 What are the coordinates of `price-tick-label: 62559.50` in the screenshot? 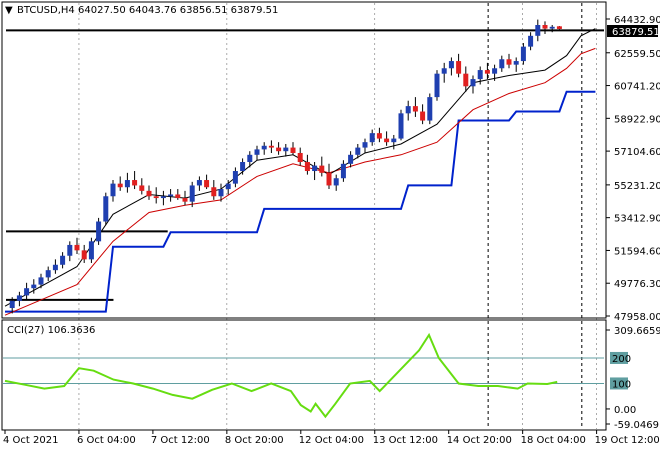 It's located at (637, 54).